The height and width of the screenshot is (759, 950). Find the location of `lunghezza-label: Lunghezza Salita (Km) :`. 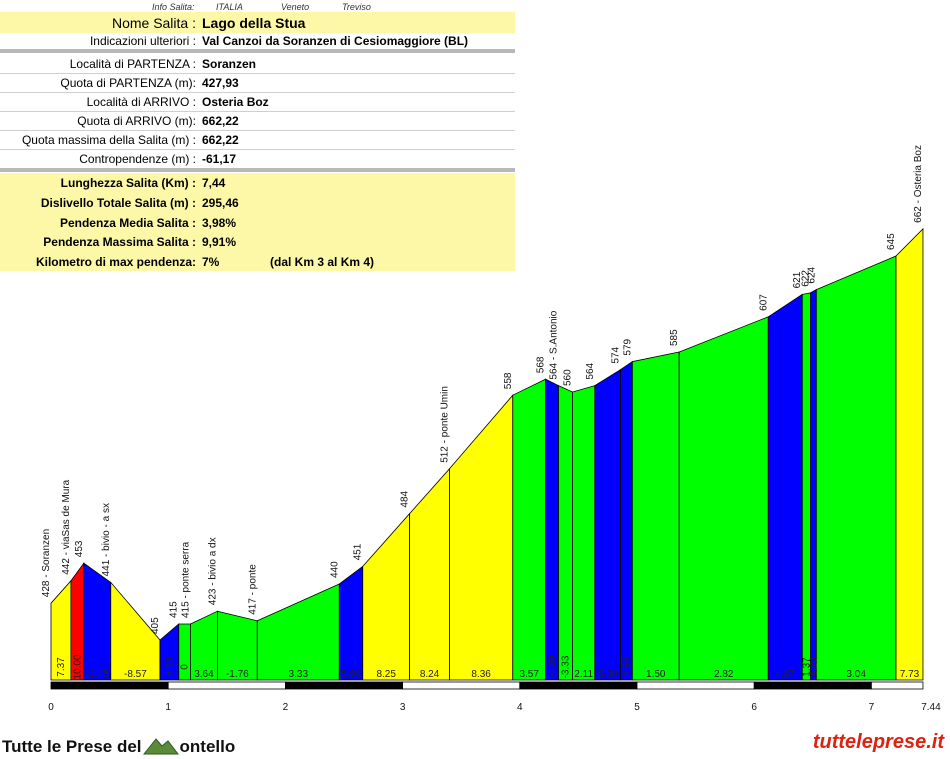

lunghezza-label: Lunghezza Salita (Km) : is located at coordinates (128, 183).